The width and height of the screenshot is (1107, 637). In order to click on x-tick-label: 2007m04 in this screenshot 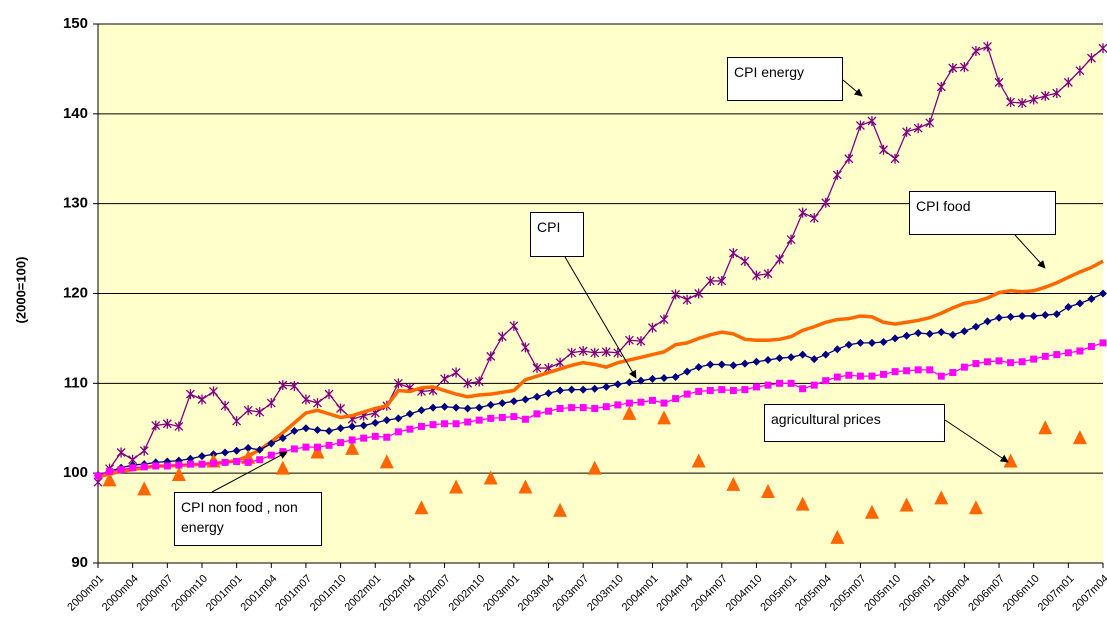, I will do `click(1088, 593)`.